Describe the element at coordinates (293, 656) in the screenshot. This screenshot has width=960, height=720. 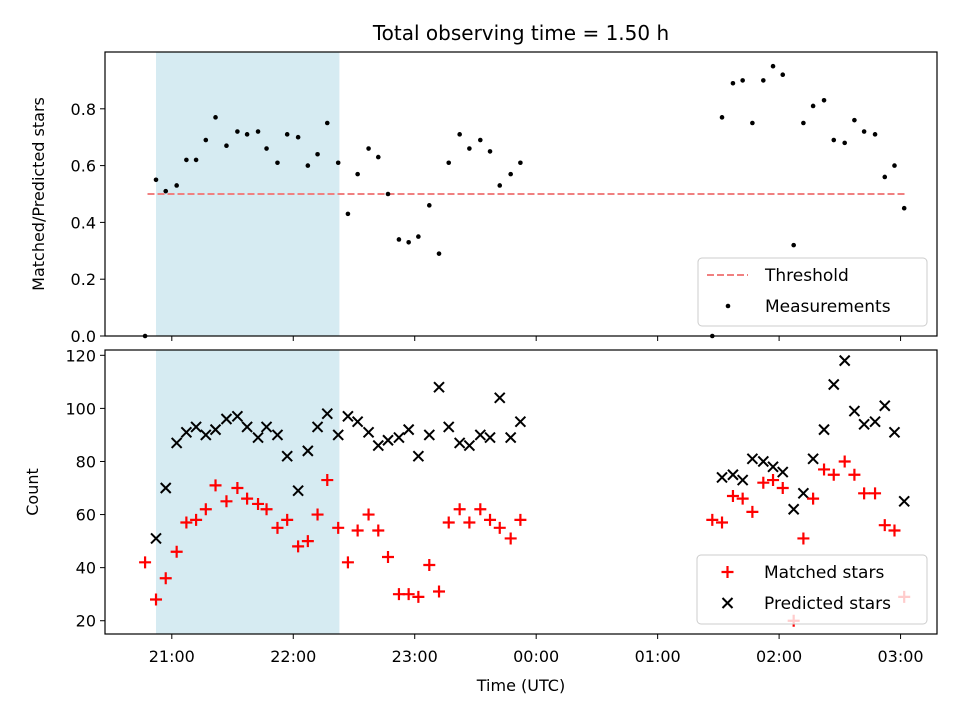
I see `x-tick-label: 22:00` at that location.